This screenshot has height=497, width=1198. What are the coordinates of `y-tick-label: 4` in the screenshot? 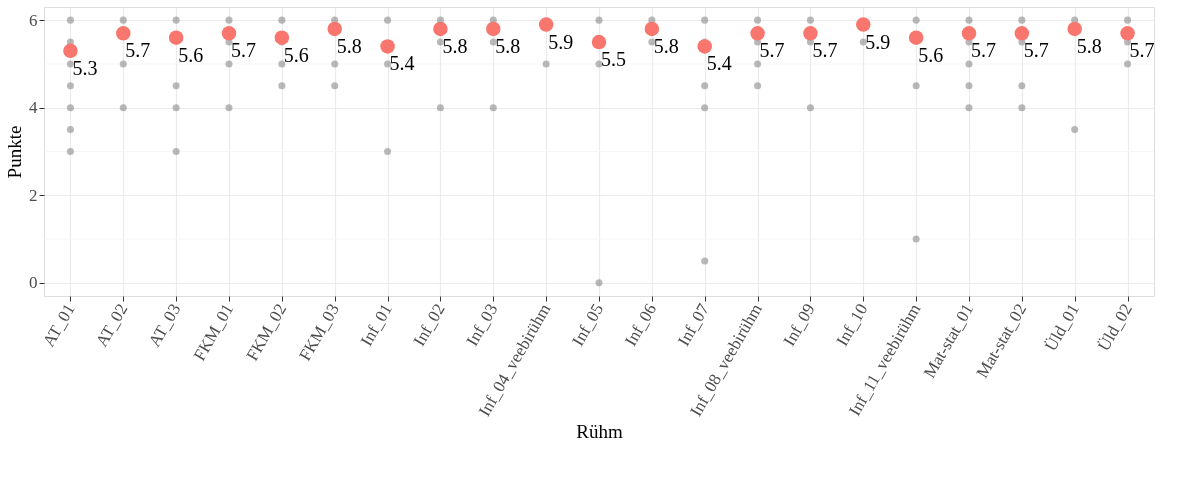 It's located at (33, 108).